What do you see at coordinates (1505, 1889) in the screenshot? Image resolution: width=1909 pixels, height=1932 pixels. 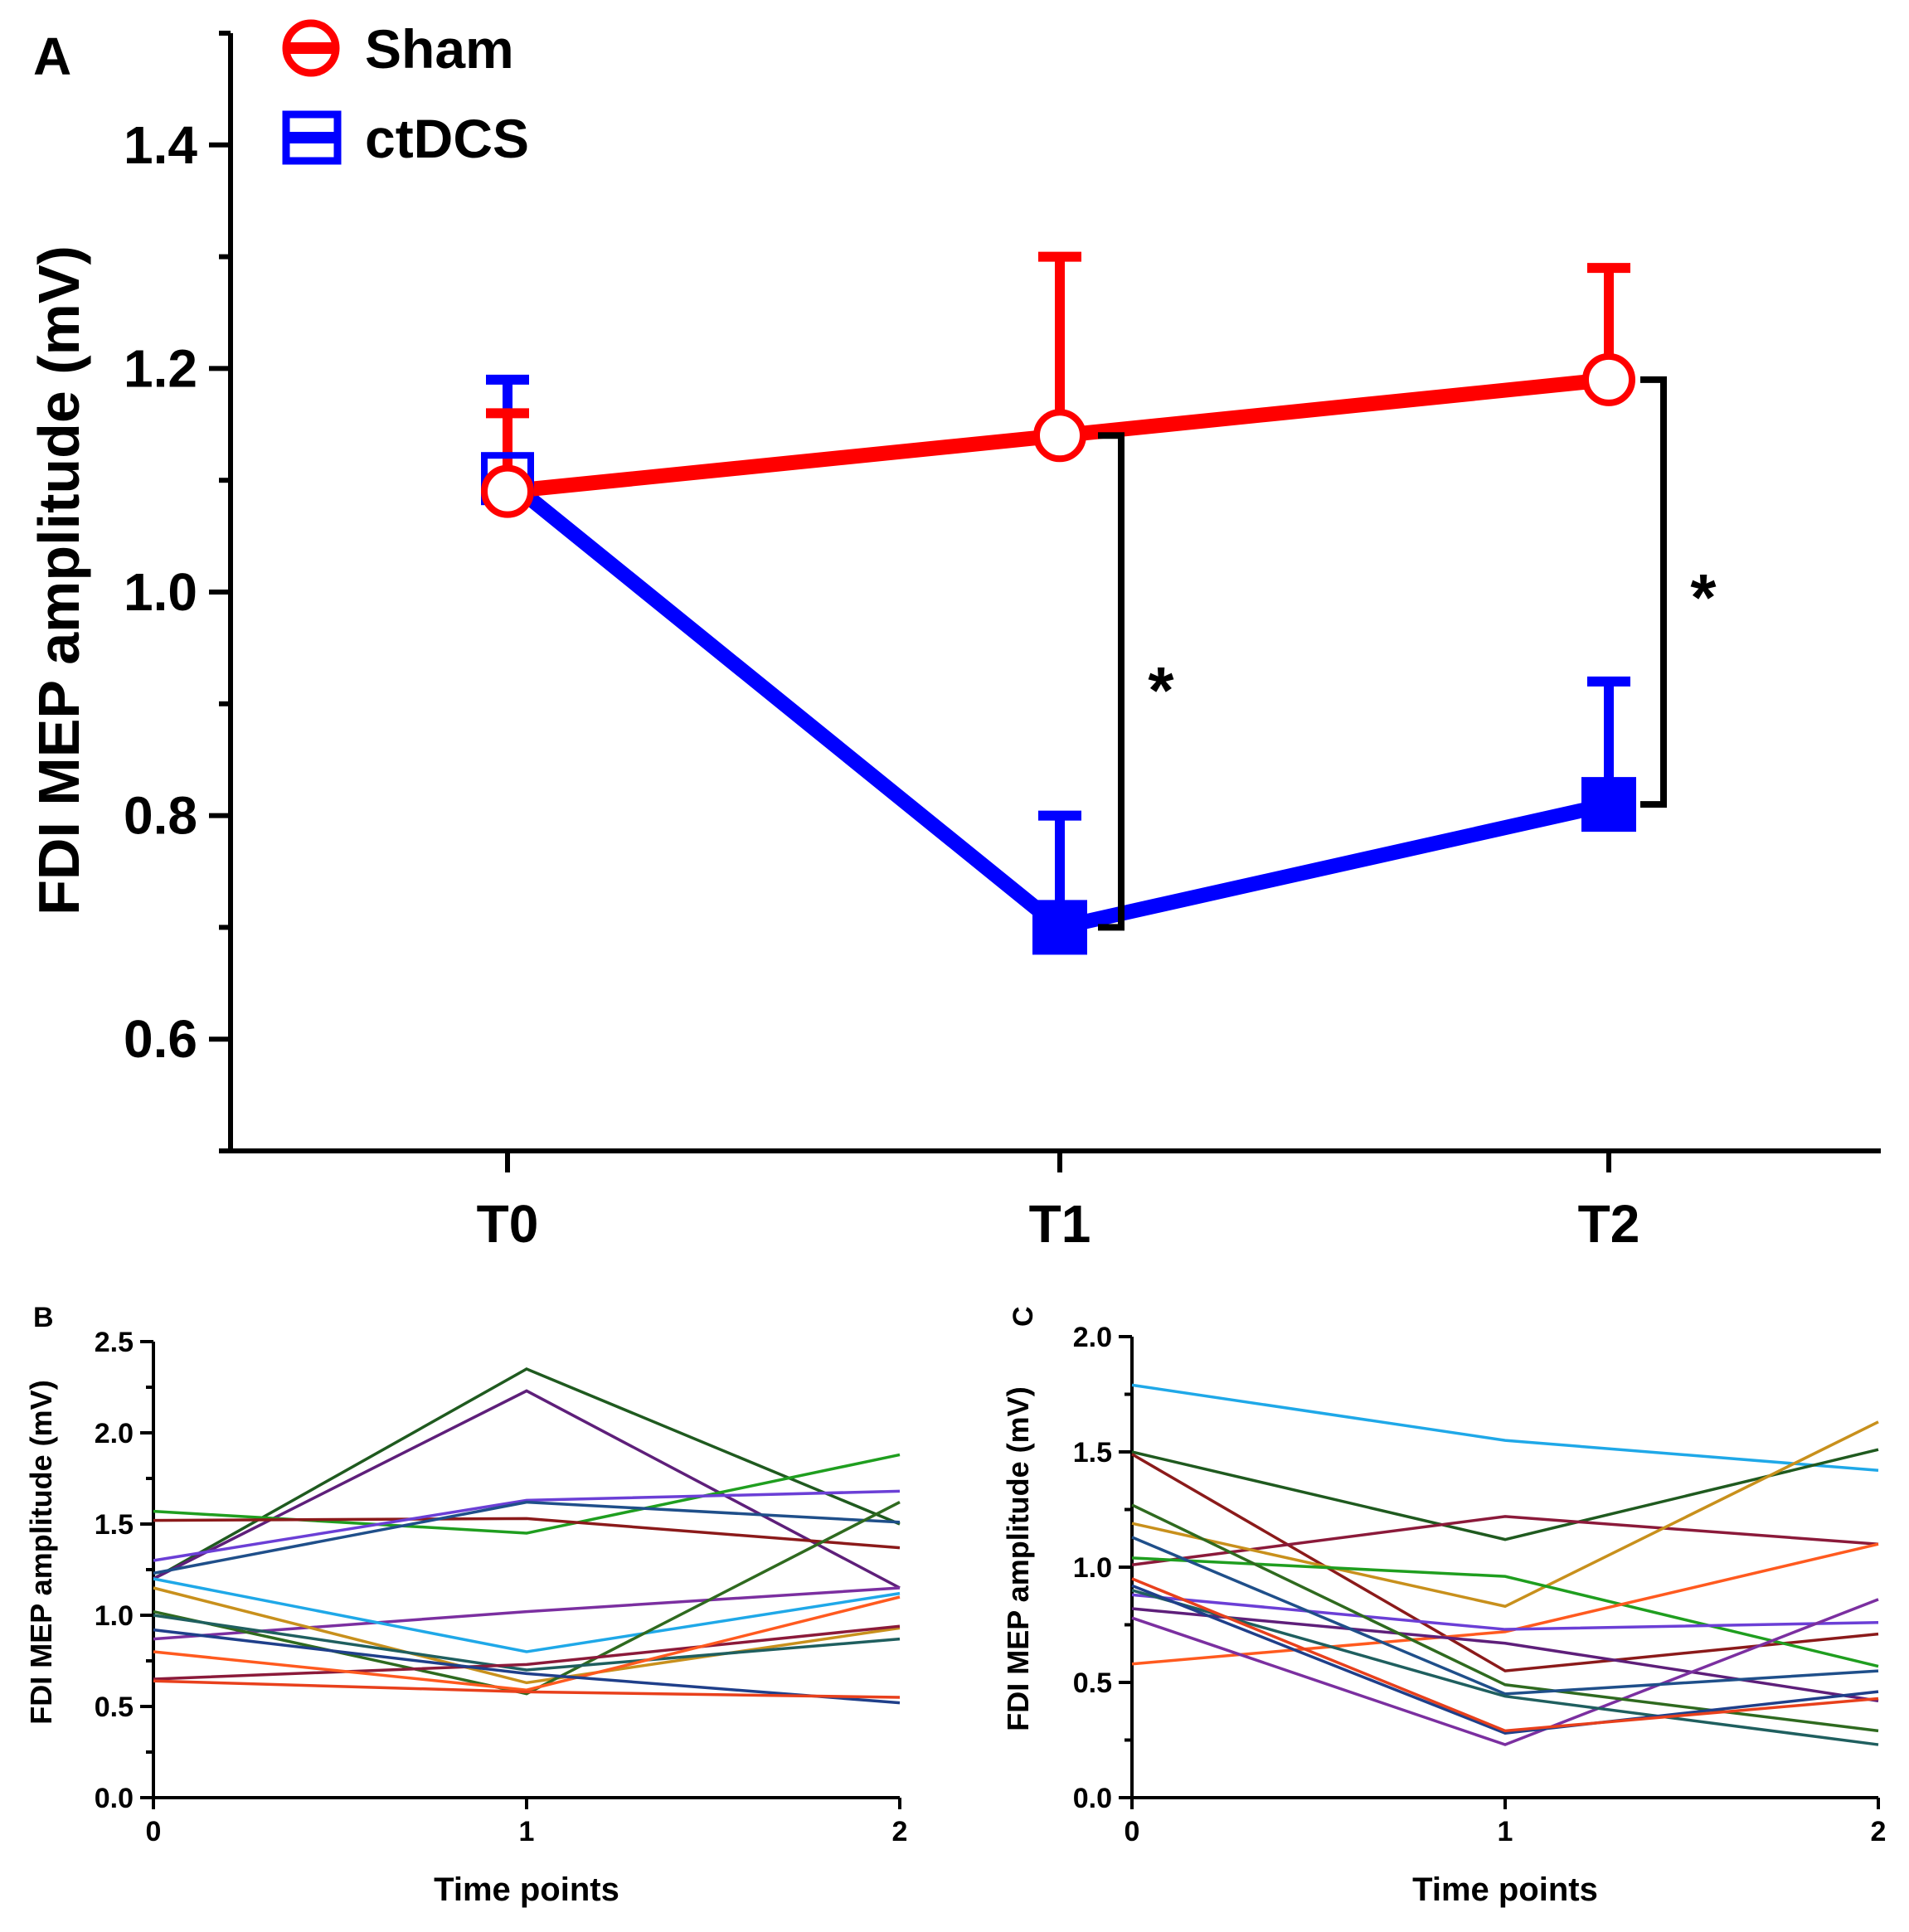 I see `panel-c-x-axis-label: Time points` at bounding box center [1505, 1889].